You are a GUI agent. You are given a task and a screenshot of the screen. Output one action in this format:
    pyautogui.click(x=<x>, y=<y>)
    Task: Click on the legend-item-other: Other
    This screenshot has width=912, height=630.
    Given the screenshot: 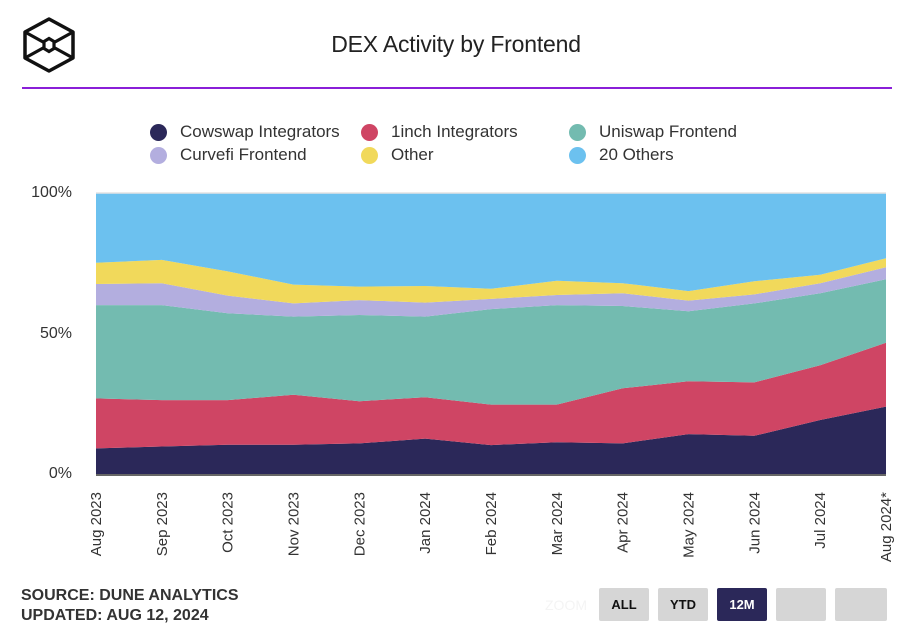 What is the action you would take?
    pyautogui.click(x=397, y=155)
    